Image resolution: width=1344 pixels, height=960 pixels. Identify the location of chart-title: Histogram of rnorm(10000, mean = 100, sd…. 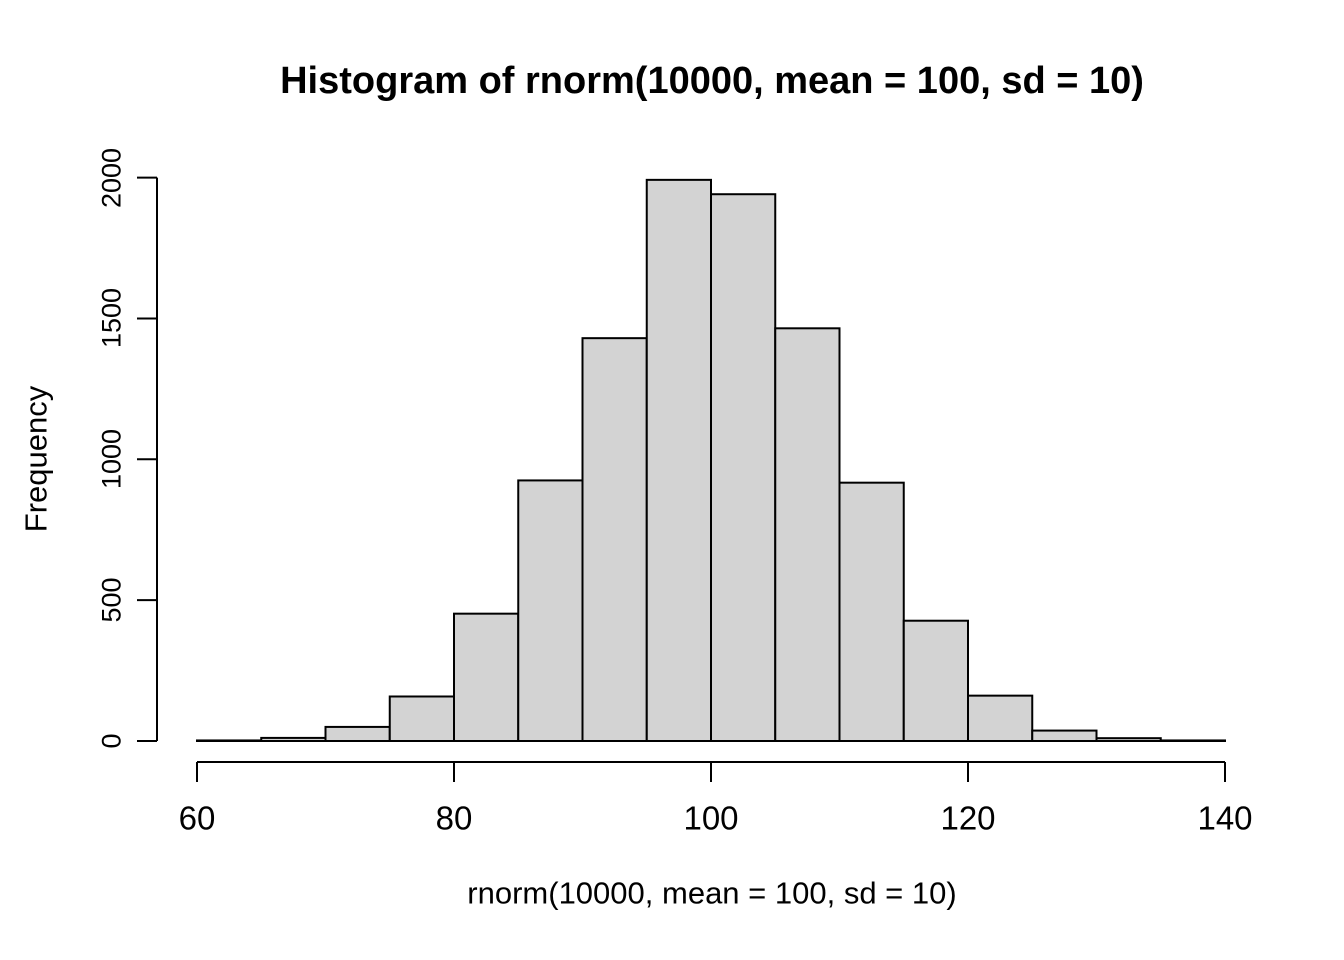
(712, 81).